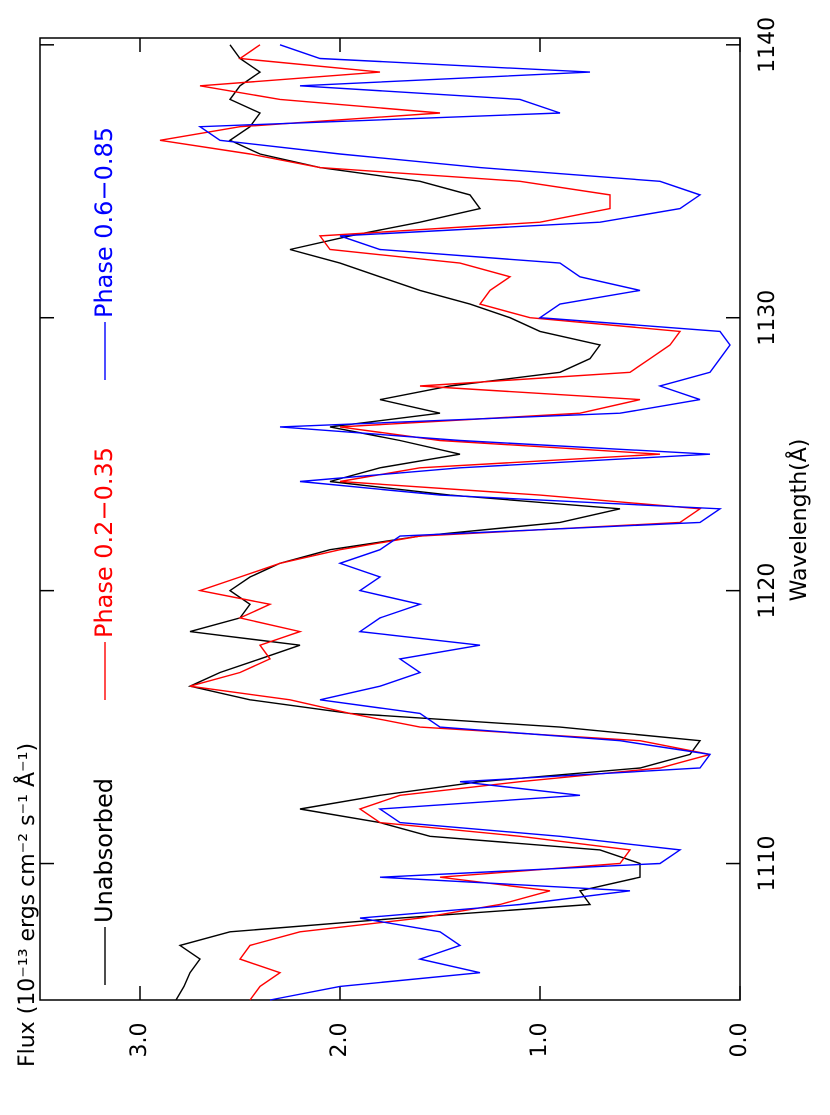 This screenshot has height=1115, width=830. I want to click on x-tick-label: 1110, so click(767, 864).